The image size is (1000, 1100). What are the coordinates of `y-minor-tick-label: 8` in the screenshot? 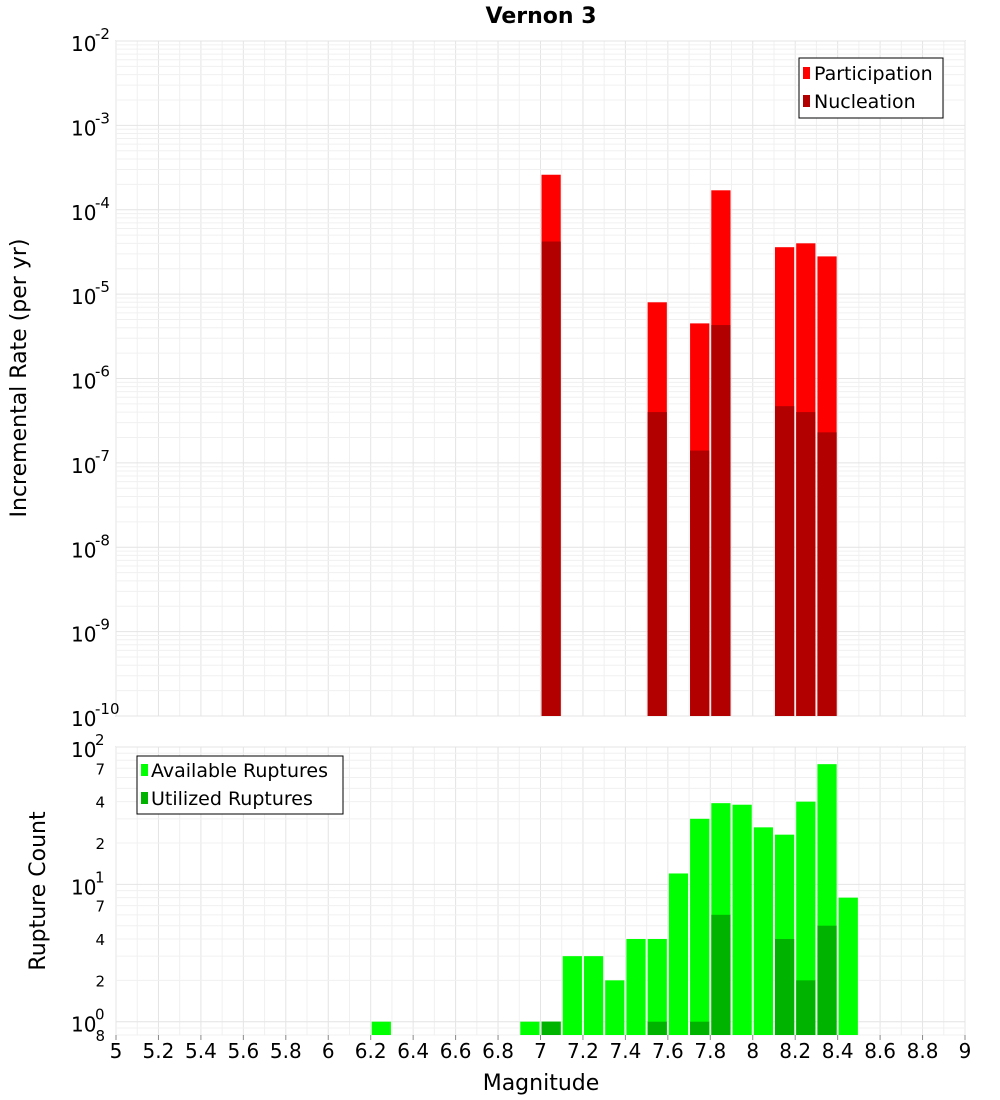 It's located at (100, 1036).